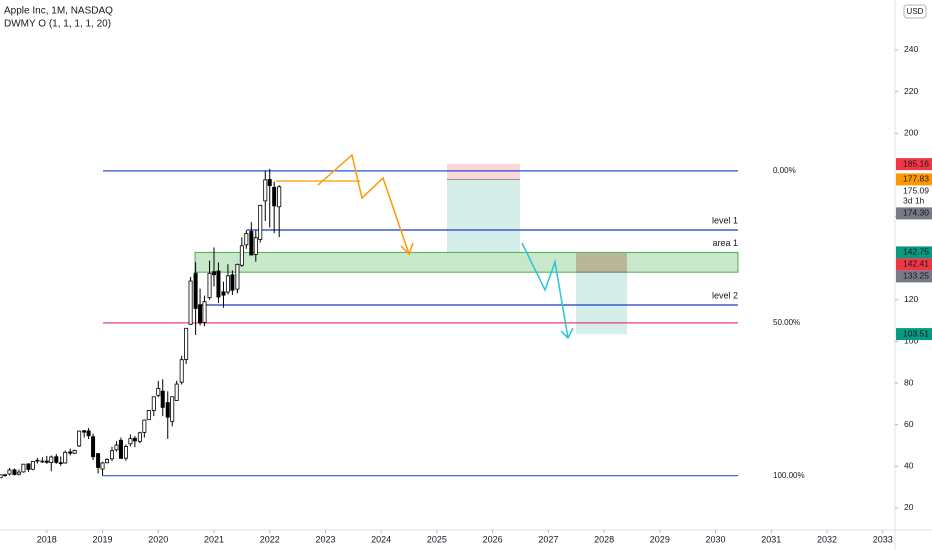  What do you see at coordinates (786, 322) in the screenshot?
I see `level-label: 50.00%` at bounding box center [786, 322].